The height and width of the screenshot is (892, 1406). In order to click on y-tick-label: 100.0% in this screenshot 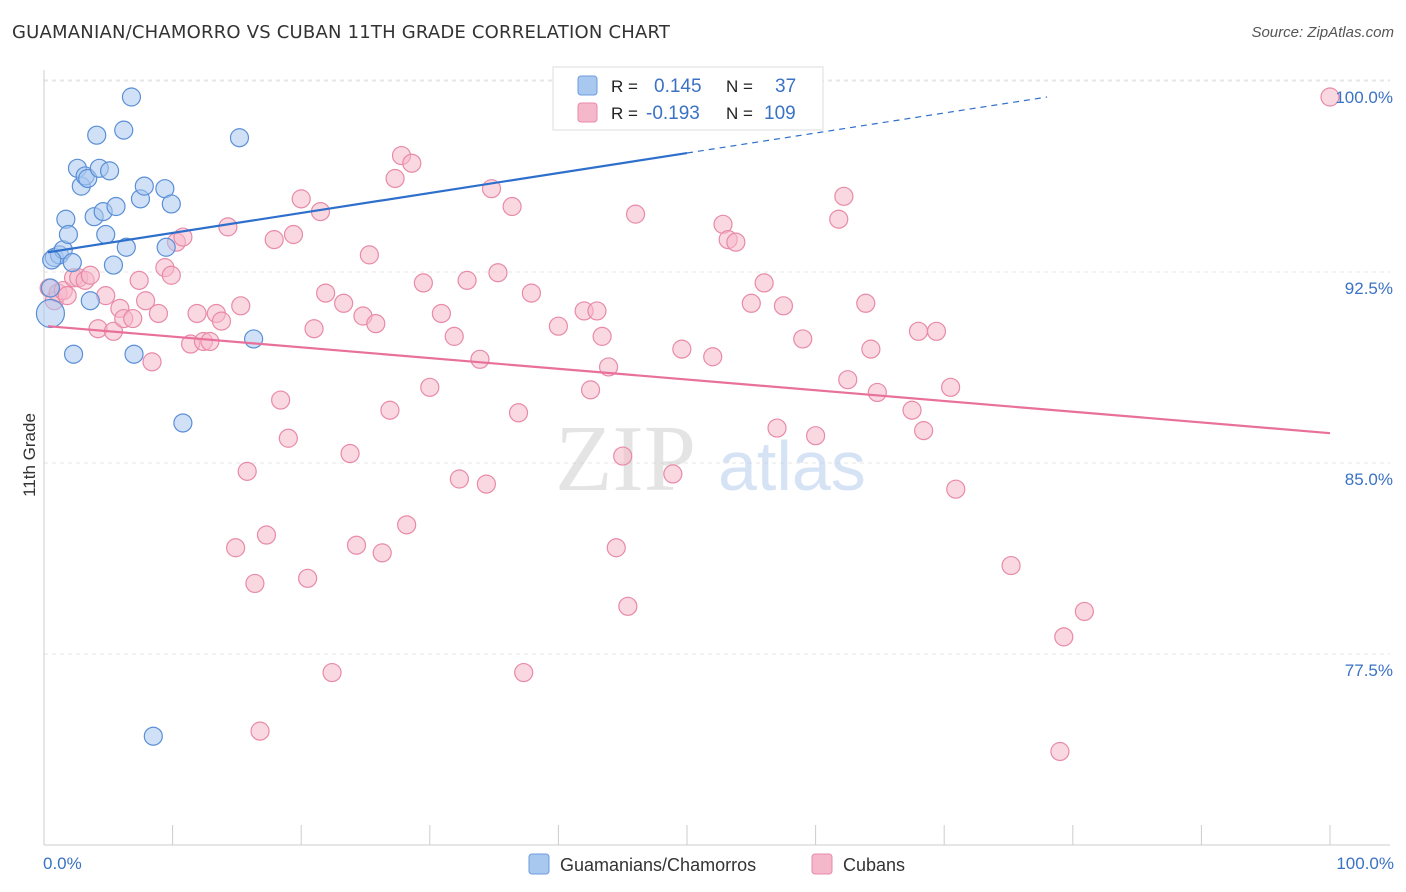, I will do `click(1364, 97)`.